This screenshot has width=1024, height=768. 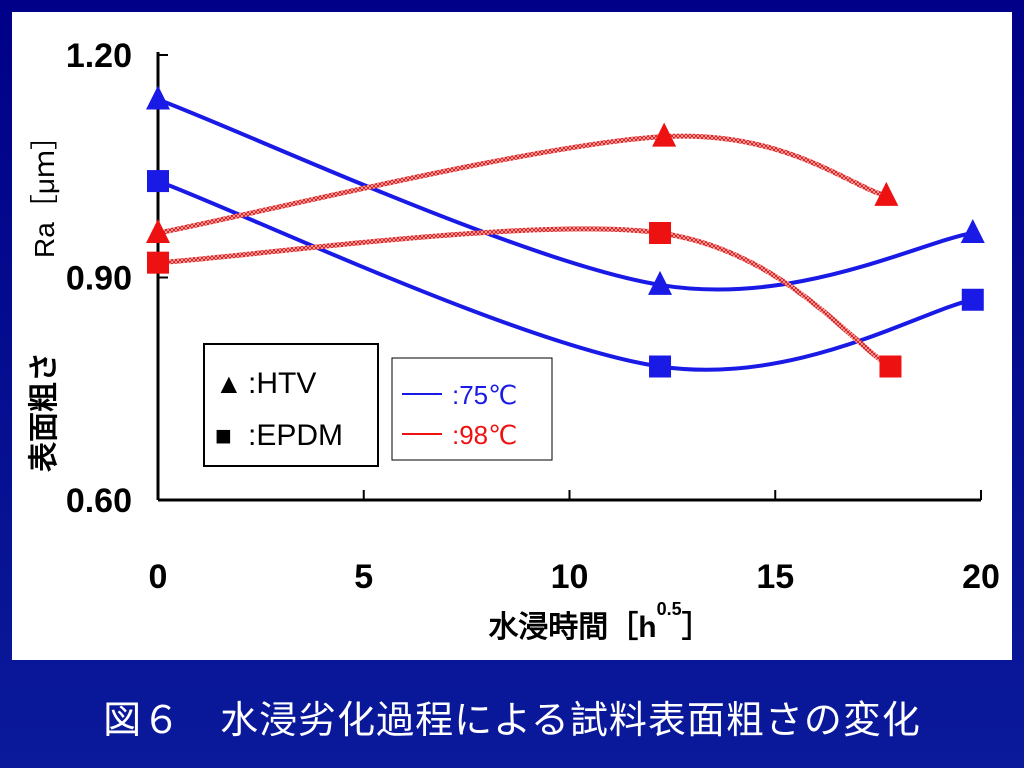 What do you see at coordinates (44, 412) in the screenshot?
I see `y-axis-title-ja: 表面粗さ` at bounding box center [44, 412].